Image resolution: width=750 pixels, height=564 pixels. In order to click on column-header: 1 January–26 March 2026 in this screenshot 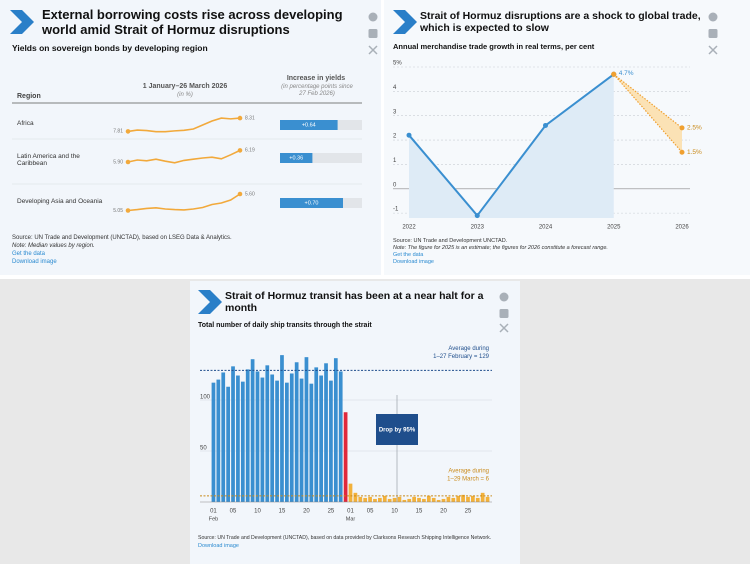, I will do `click(185, 86)`.